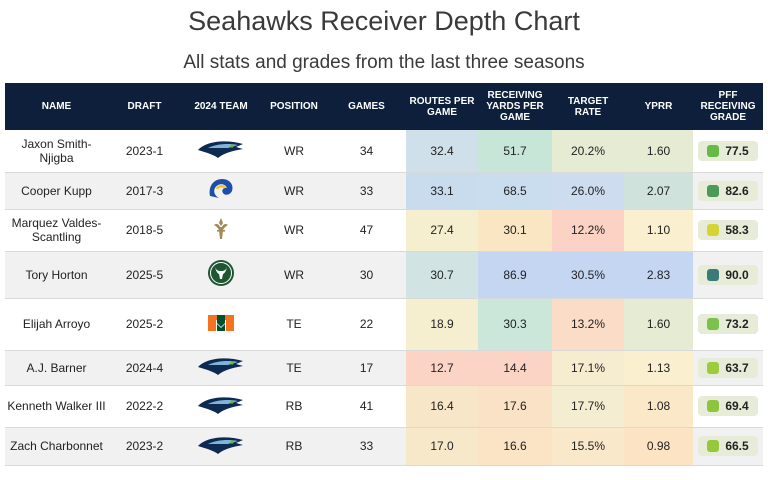 The image size is (768, 480). Describe the element at coordinates (144, 274) in the screenshot. I see `draft-pick: 2025-5` at that location.